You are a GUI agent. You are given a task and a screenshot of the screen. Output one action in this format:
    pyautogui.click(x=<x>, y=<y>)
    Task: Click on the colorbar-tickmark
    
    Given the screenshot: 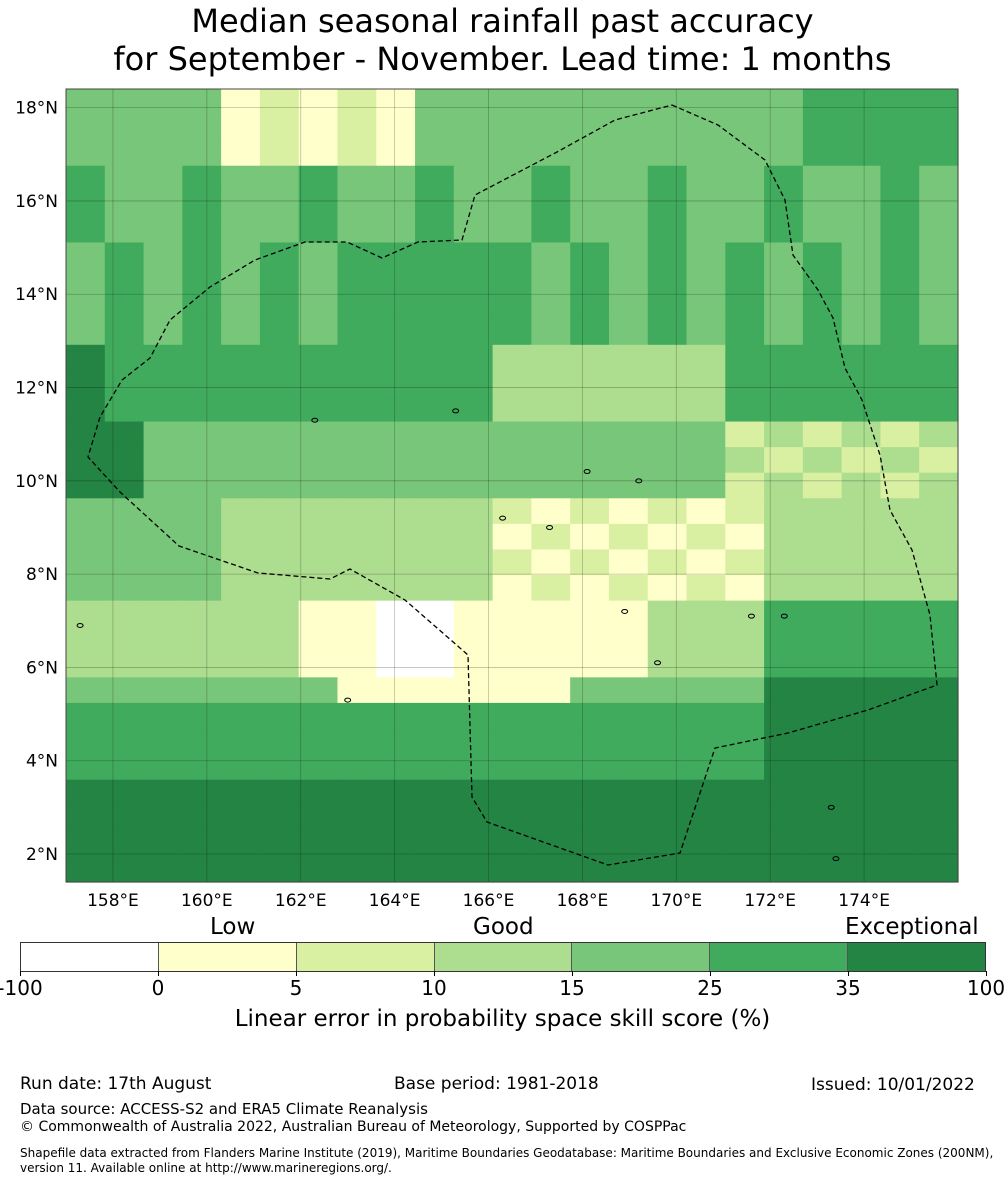 What is the action you would take?
    pyautogui.click(x=572, y=973)
    